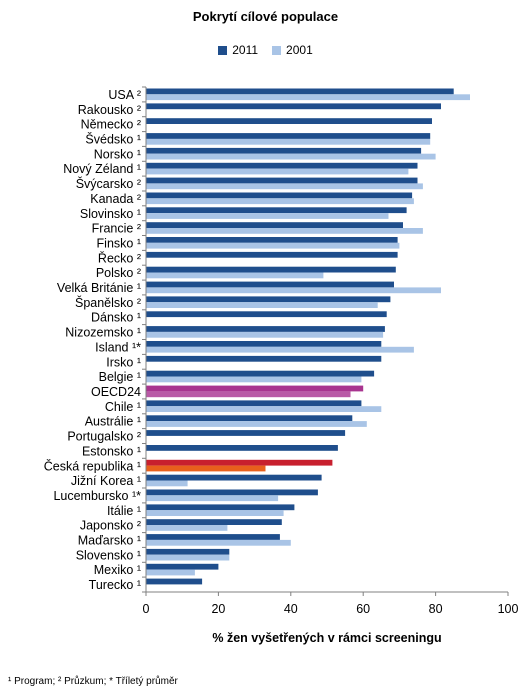 Image resolution: width=531 pixels, height=700 pixels. What do you see at coordinates (123, 362) in the screenshot?
I see `category-label-row-18: Irsko ¹` at bounding box center [123, 362].